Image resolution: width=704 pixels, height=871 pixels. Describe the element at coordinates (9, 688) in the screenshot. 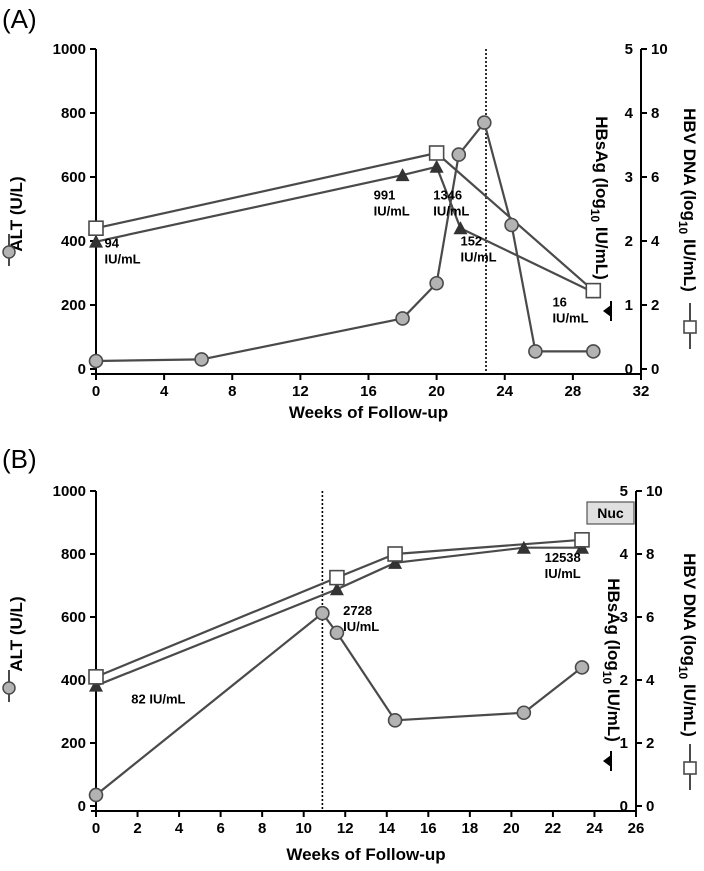

I see `legend-alt-marker` at that location.